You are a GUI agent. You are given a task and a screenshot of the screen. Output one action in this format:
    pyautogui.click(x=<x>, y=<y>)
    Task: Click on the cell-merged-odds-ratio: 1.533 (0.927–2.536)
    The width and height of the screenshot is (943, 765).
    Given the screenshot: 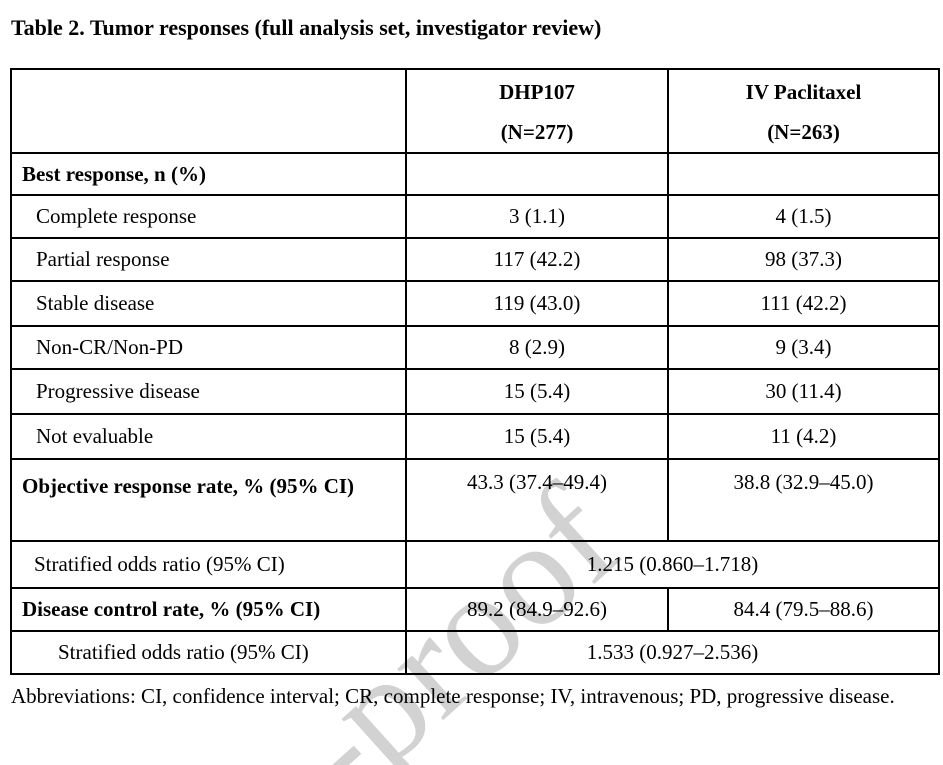 What is the action you would take?
    pyautogui.click(x=672, y=652)
    